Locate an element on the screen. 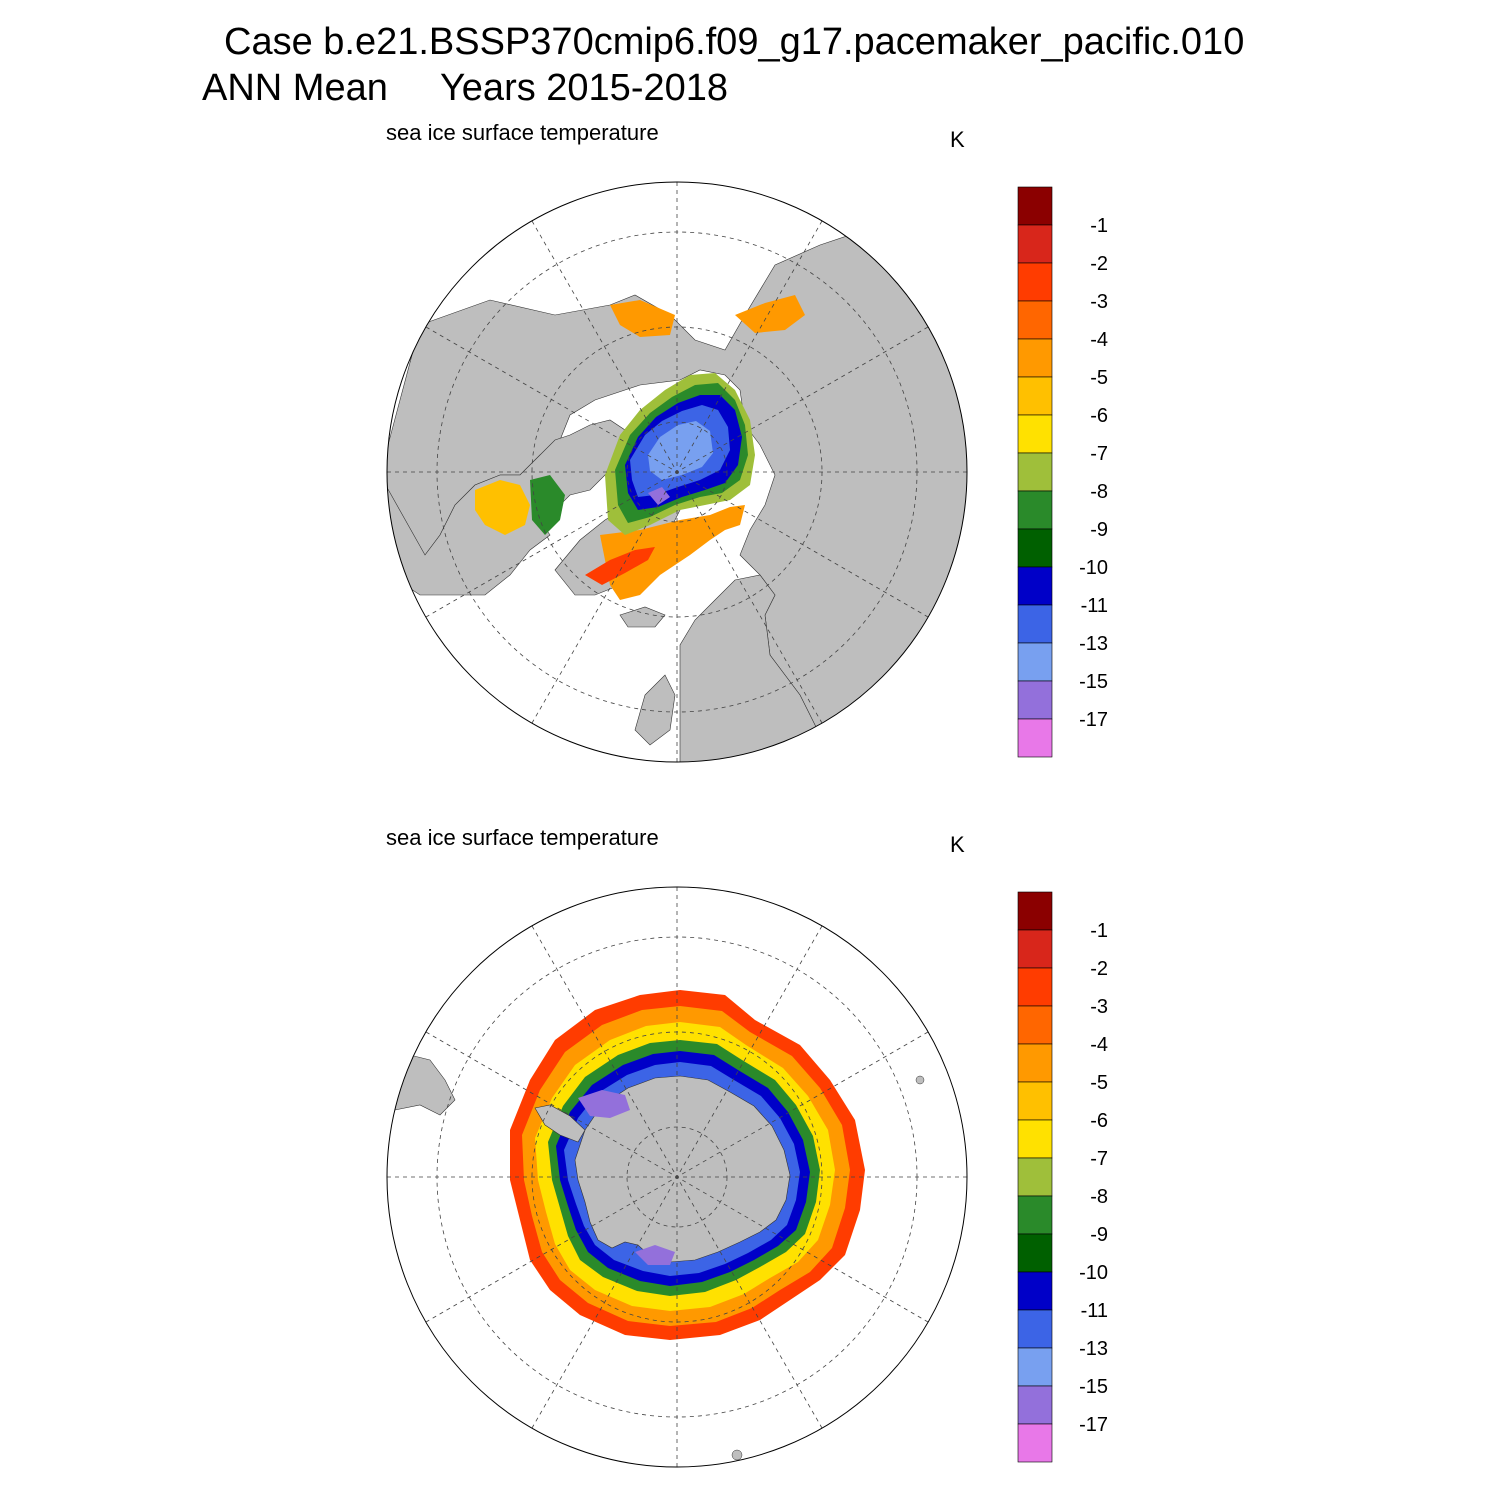  north-colorbar-tick-label: -17 is located at coordinates (1093, 720).